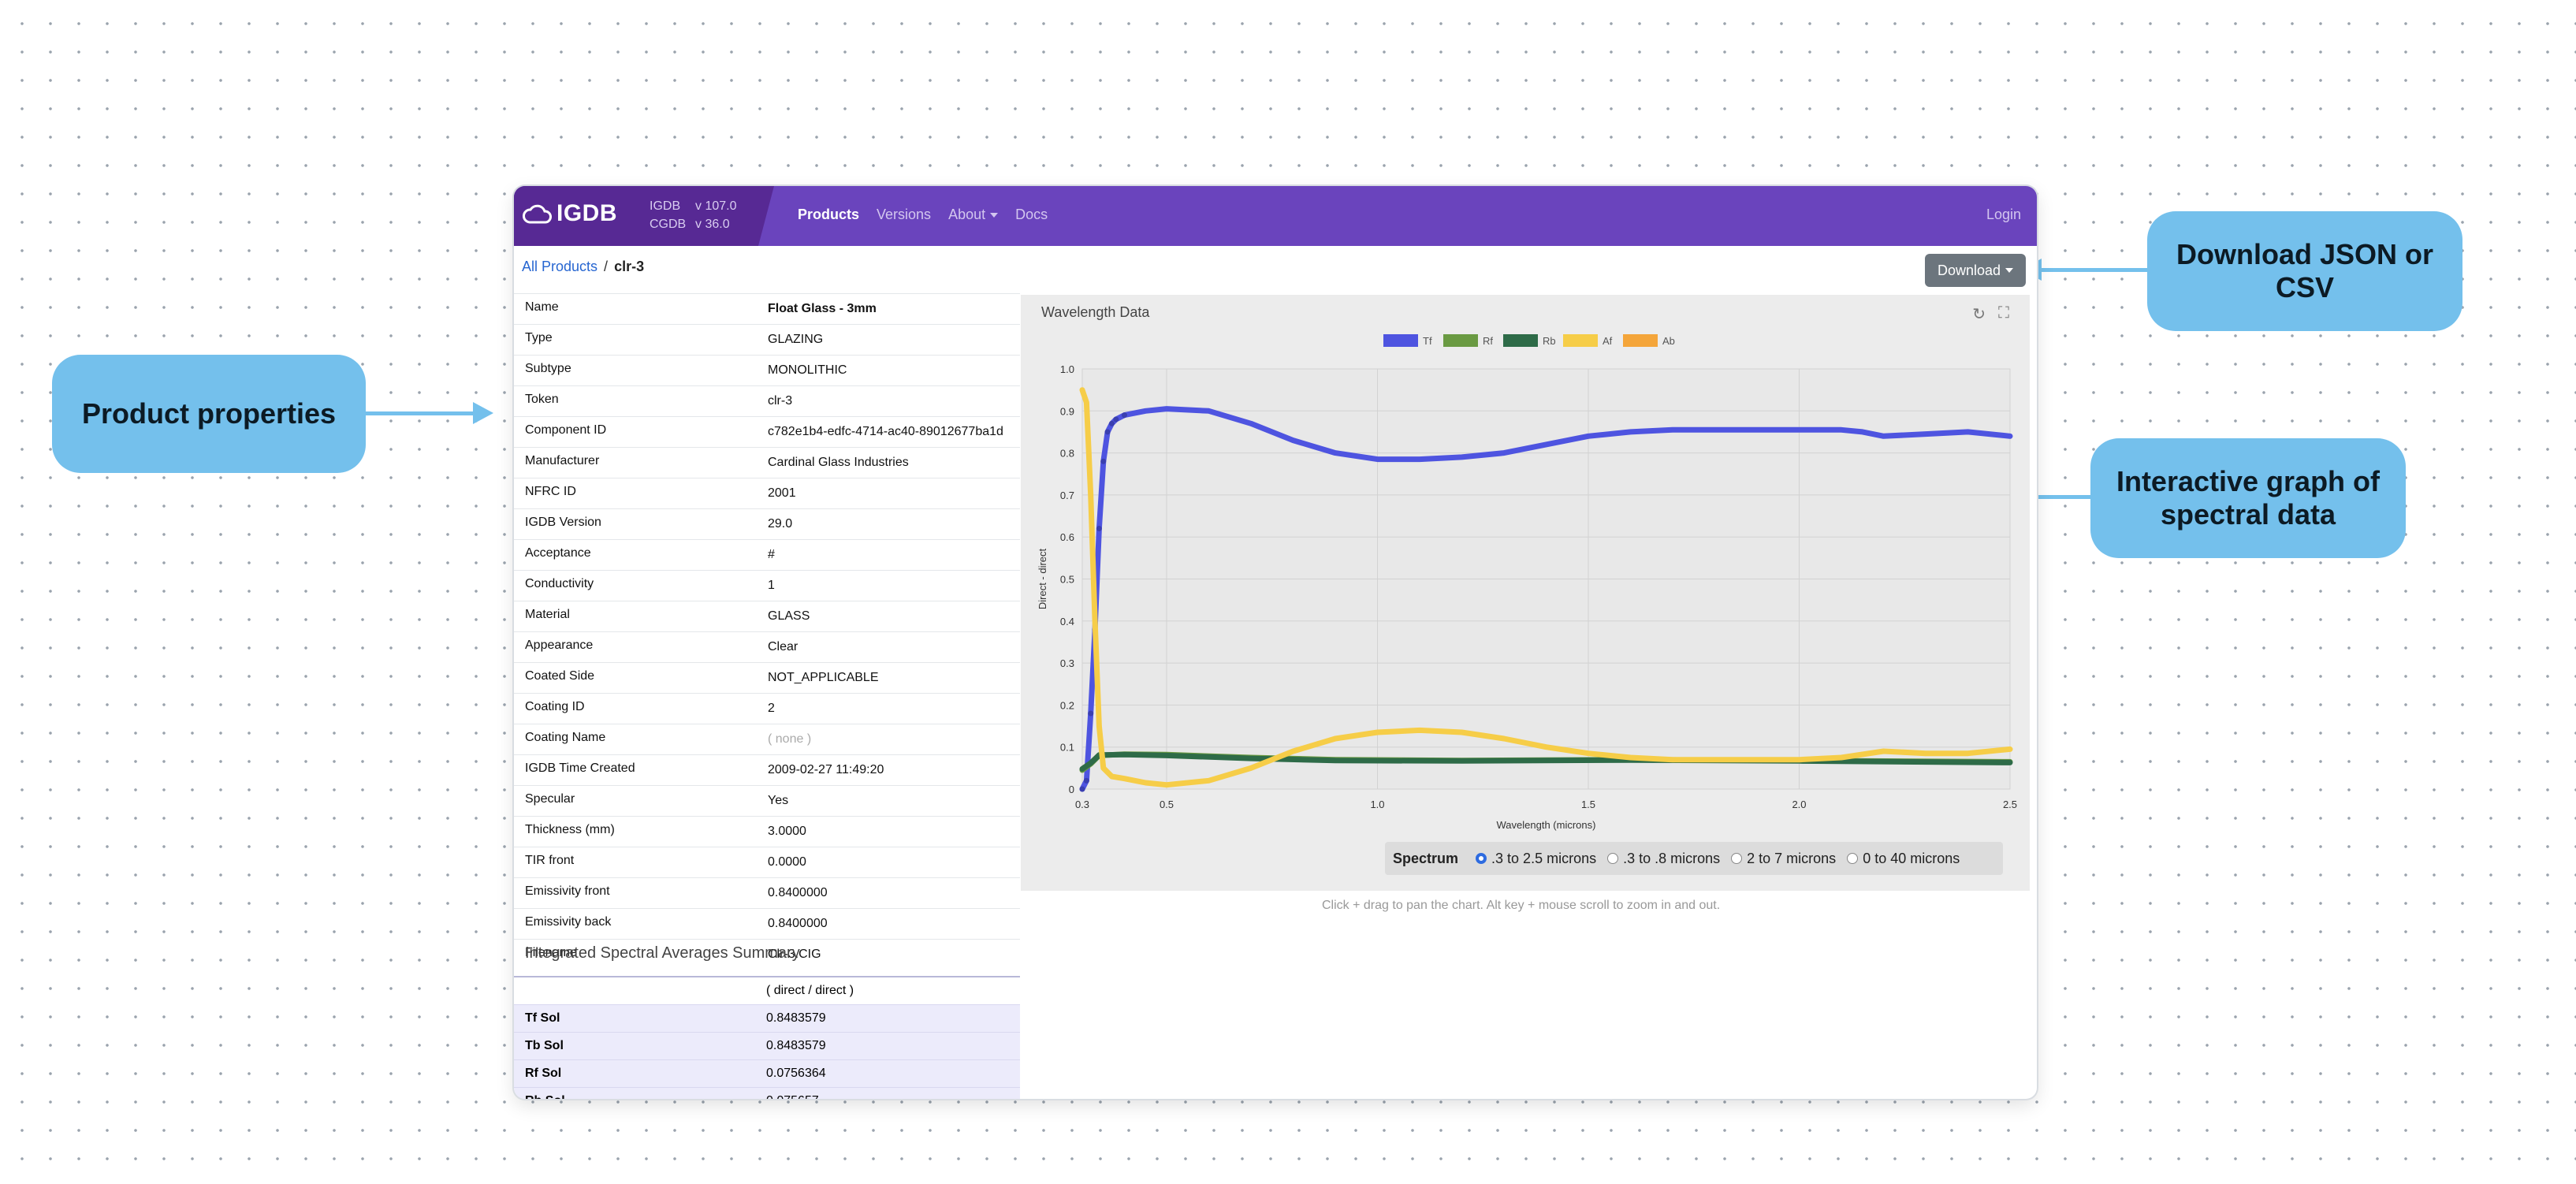  I want to click on property-row: Material GLASS, so click(767, 616).